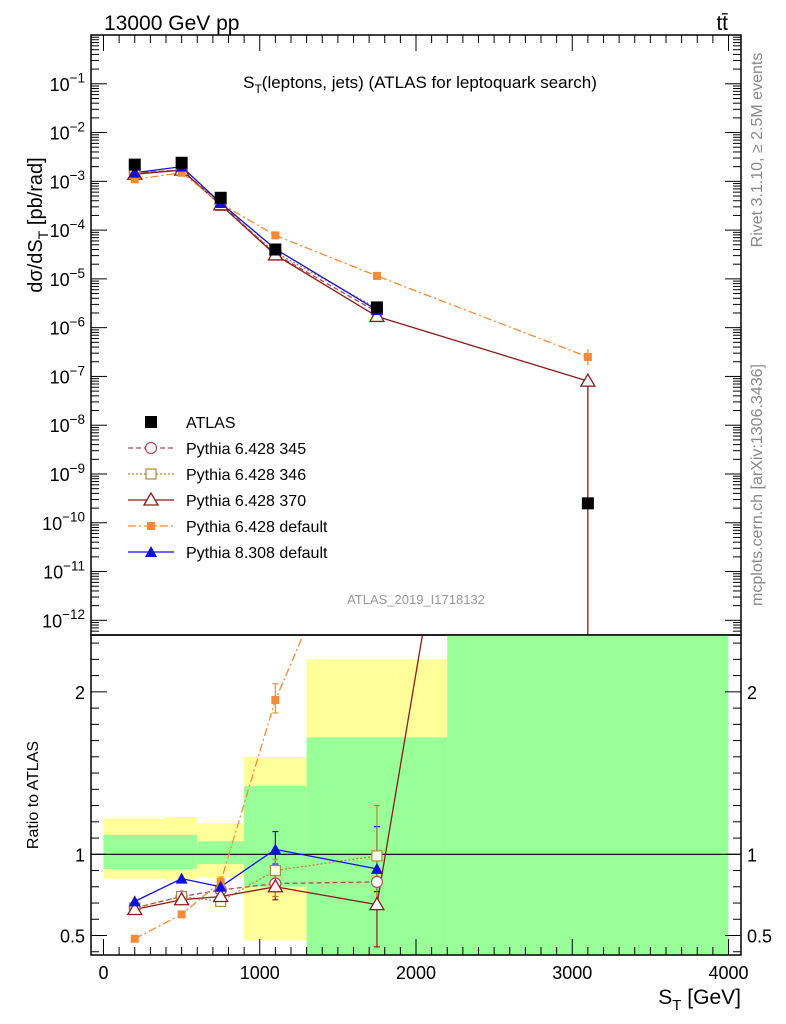  I want to click on rivet-label: Rivet 3.1.10, ≥ 2.5M events, so click(757, 150).